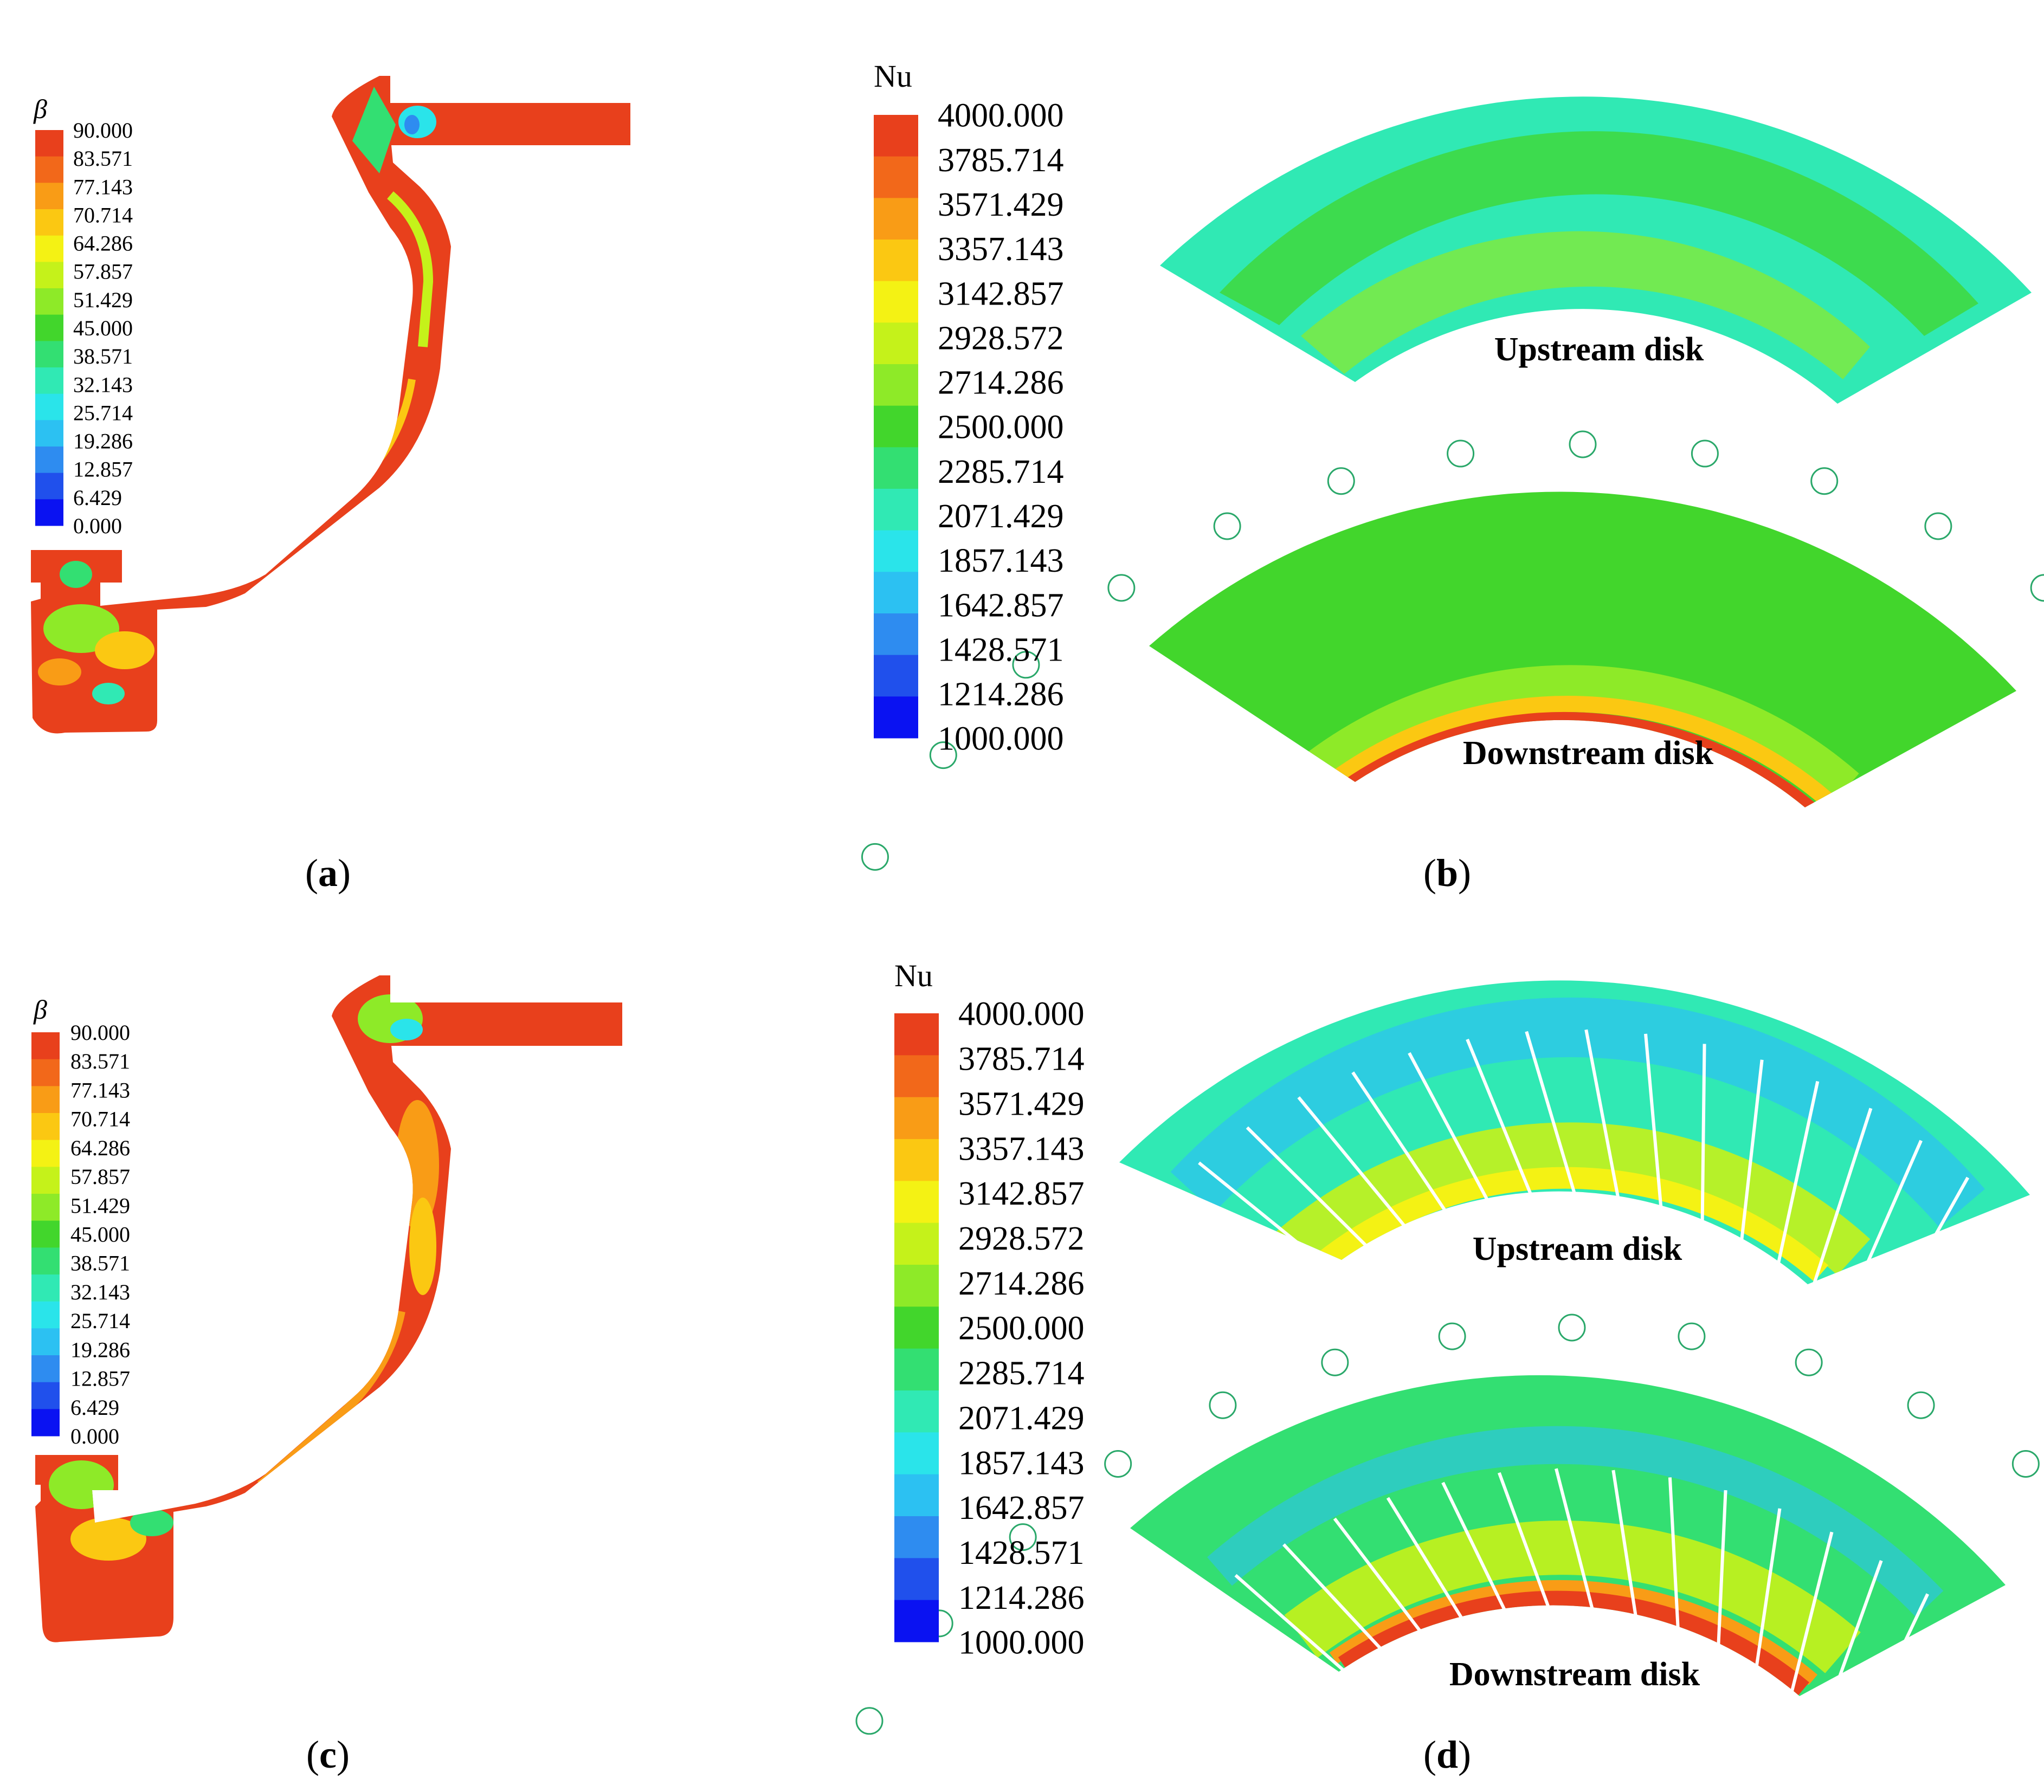 The width and height of the screenshot is (2044, 1792). I want to click on panel-label-d: (d), so click(1447, 1755).